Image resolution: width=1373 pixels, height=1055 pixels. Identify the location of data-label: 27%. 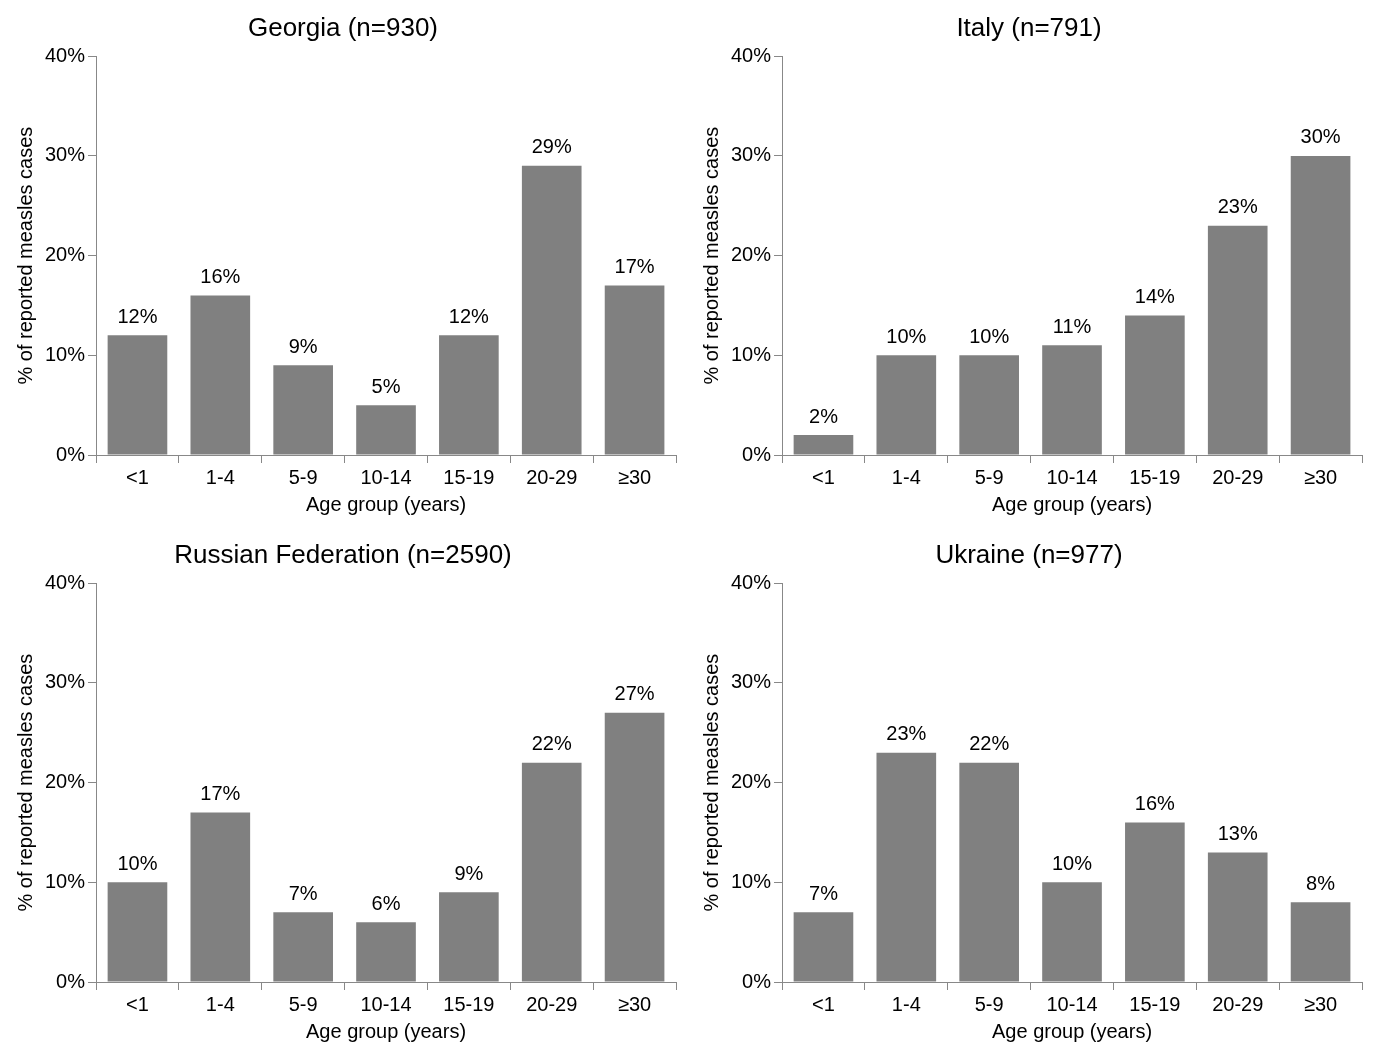
(634, 693).